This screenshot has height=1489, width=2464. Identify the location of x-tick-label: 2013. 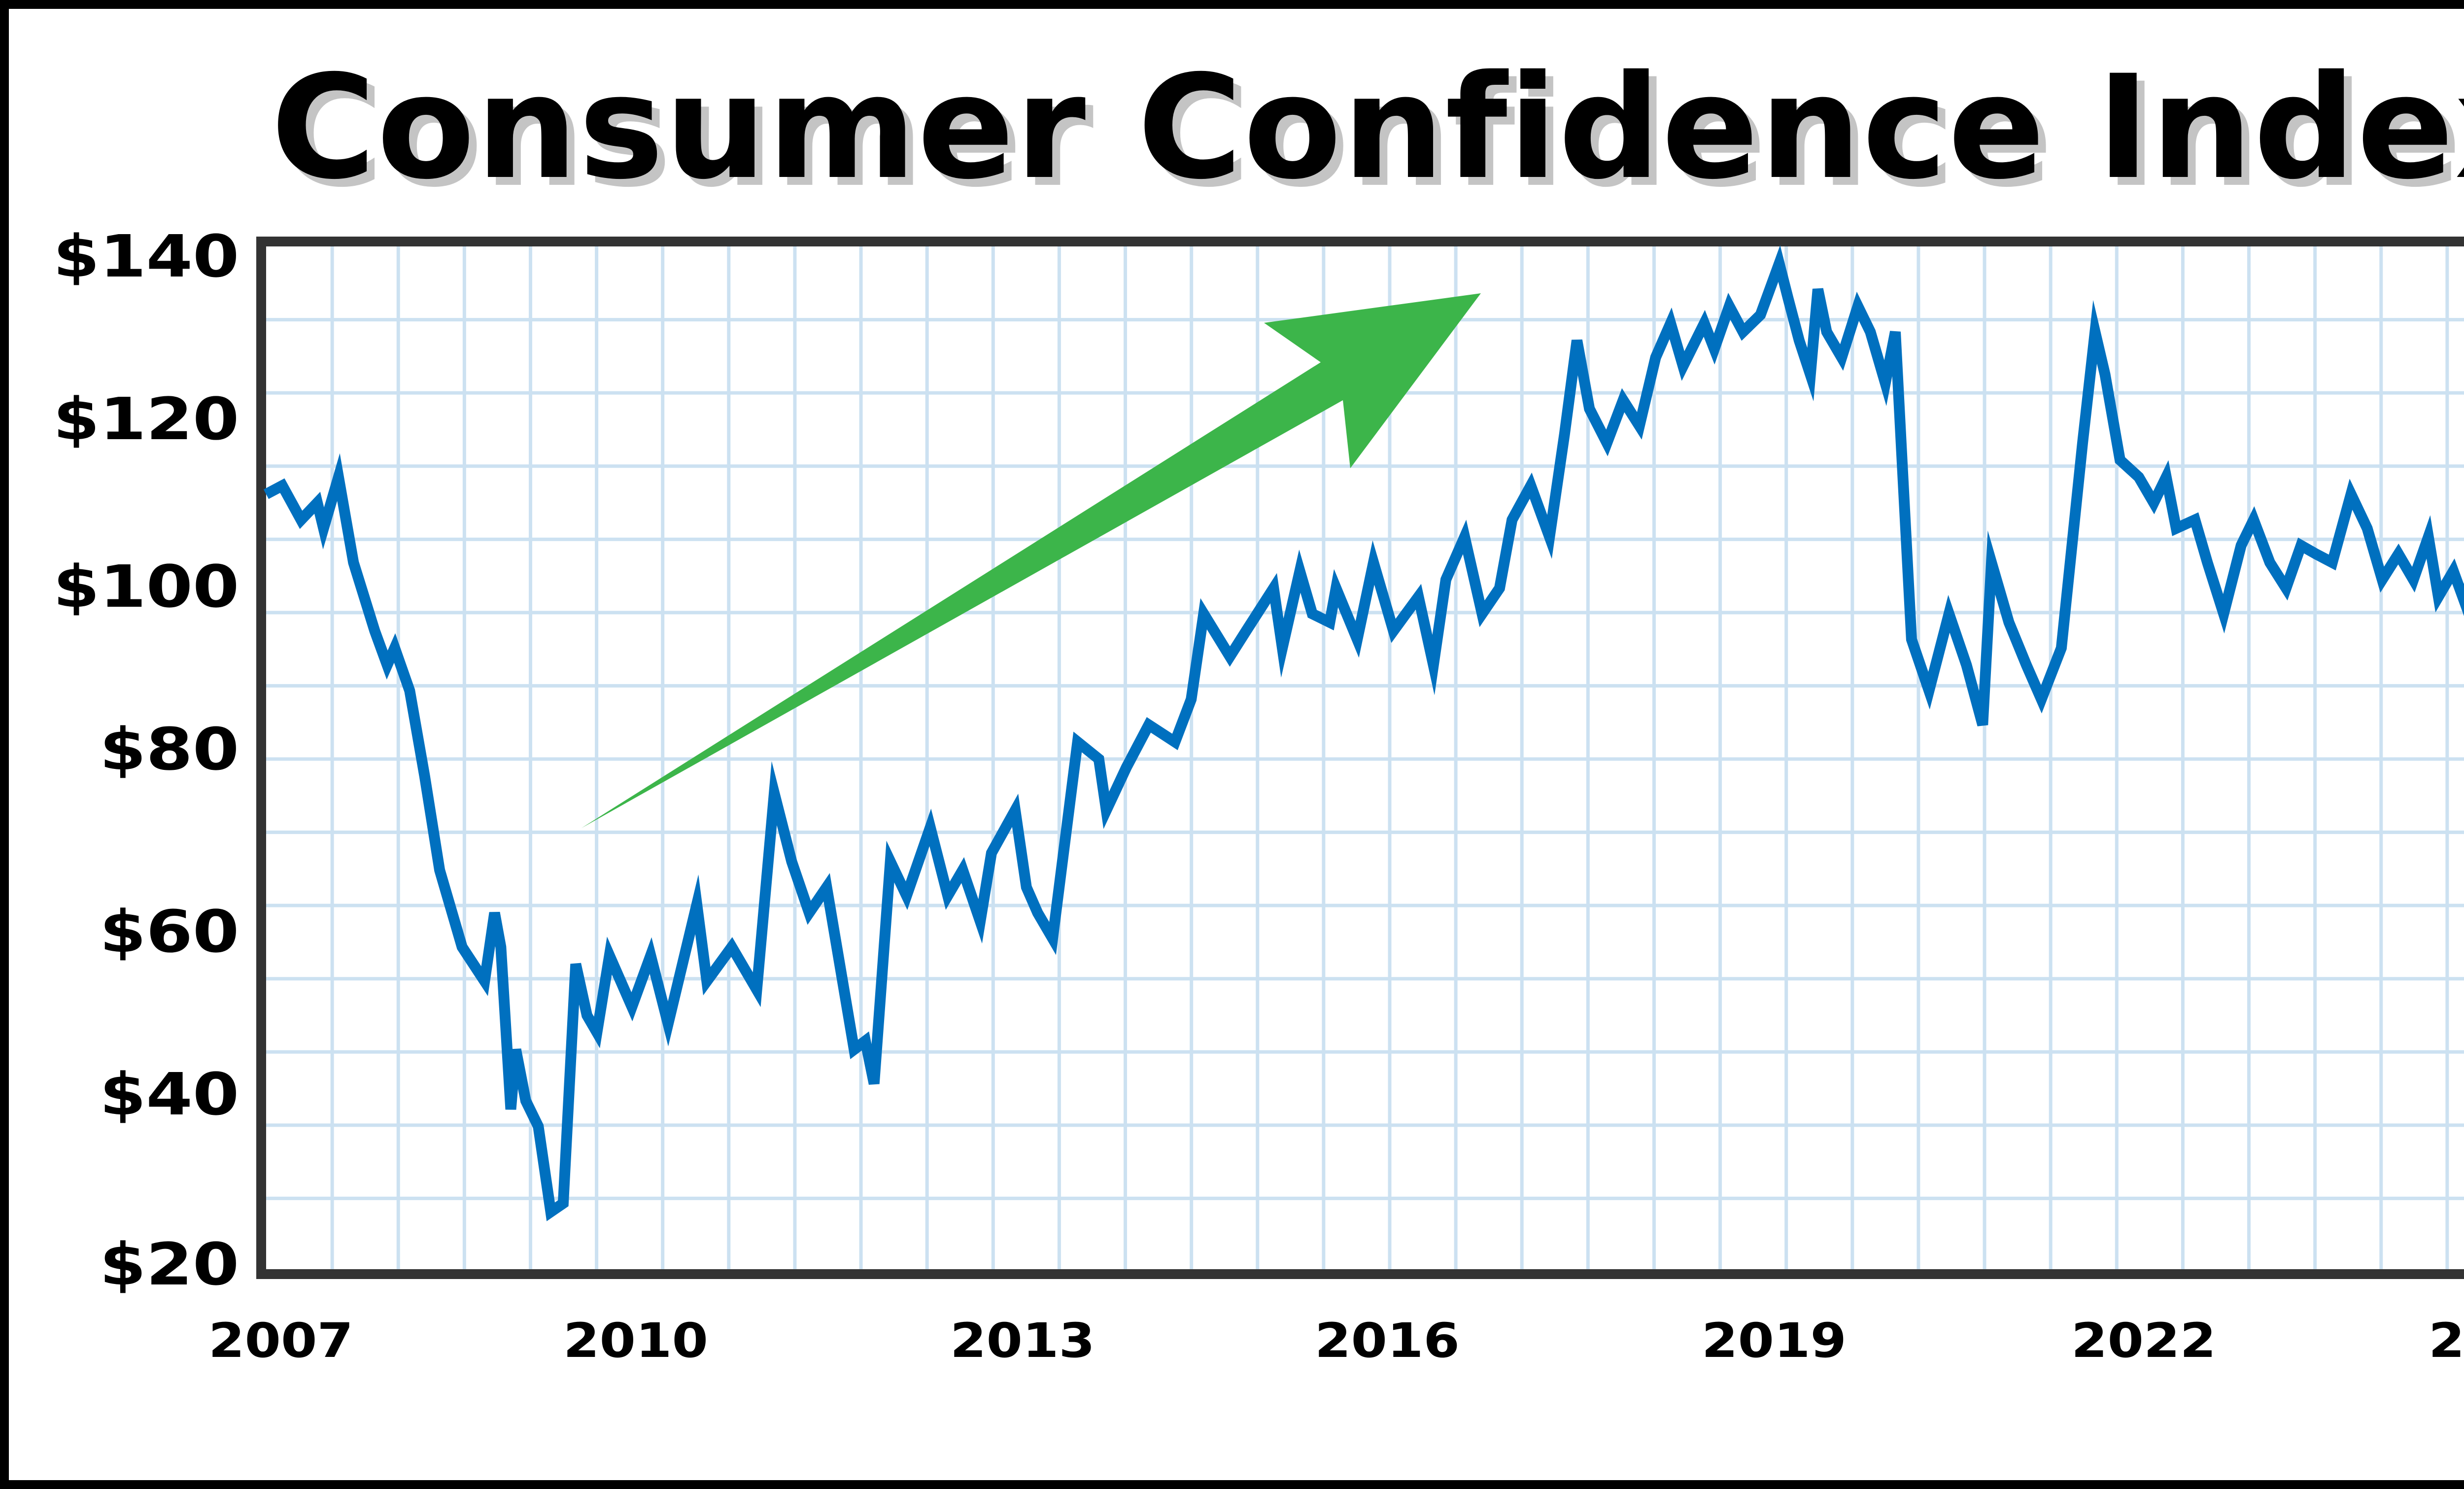
(1022, 1340).